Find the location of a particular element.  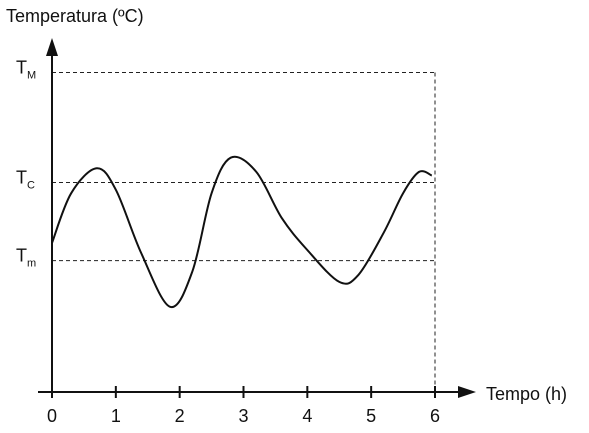

x-tick-label-1: 1 is located at coordinates (116, 416).